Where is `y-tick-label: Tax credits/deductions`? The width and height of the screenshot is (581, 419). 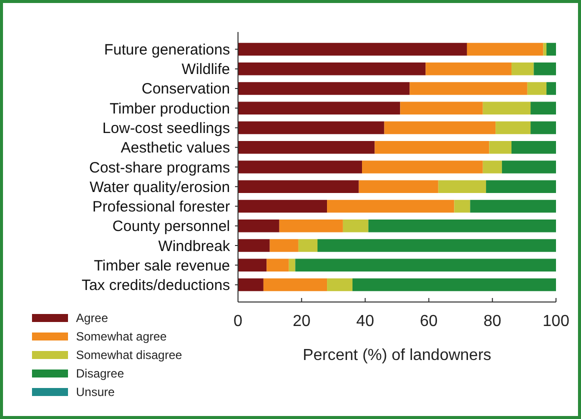 y-tick-label: Tax credits/deductions is located at coordinates (156, 285).